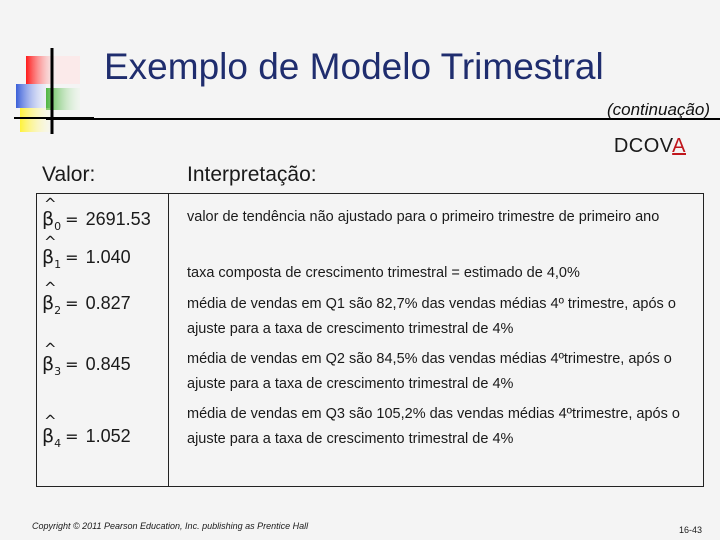  Describe the element at coordinates (679, 146) in the screenshot. I see `dcova-highlight: A` at that location.